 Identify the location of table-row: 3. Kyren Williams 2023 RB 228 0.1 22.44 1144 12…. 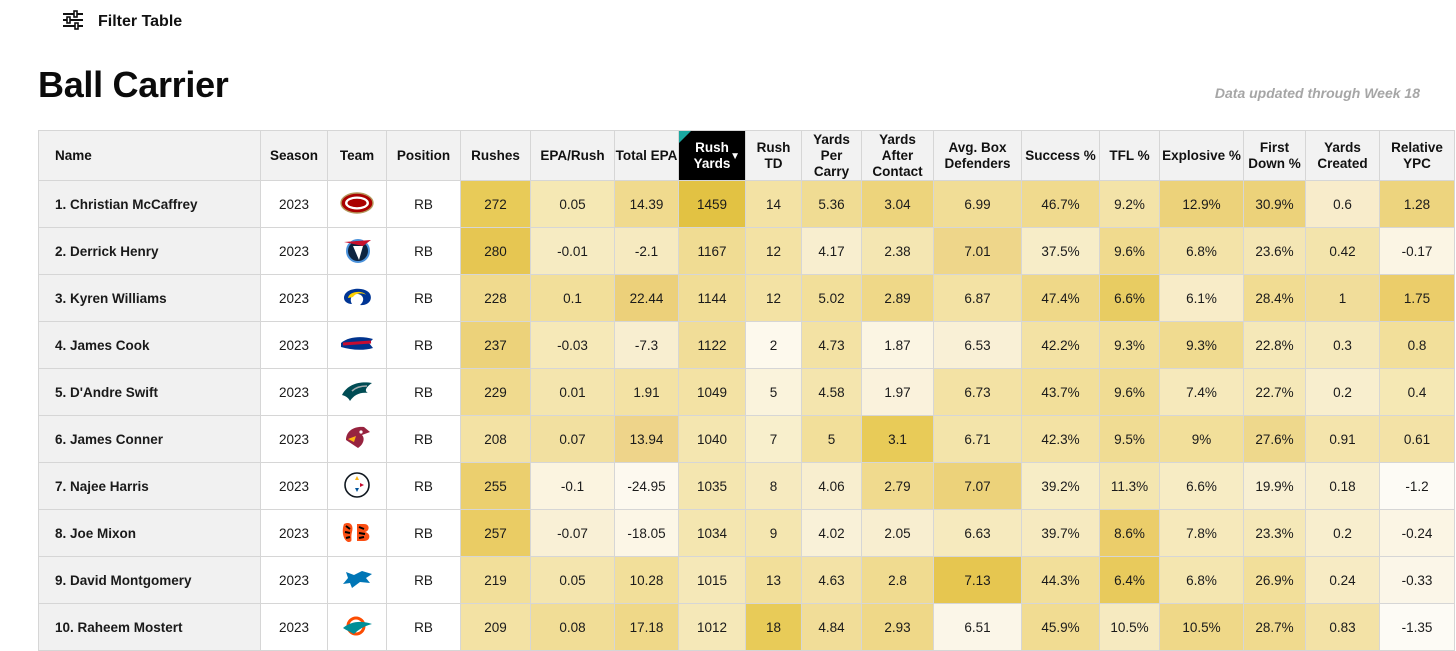
(746, 298).